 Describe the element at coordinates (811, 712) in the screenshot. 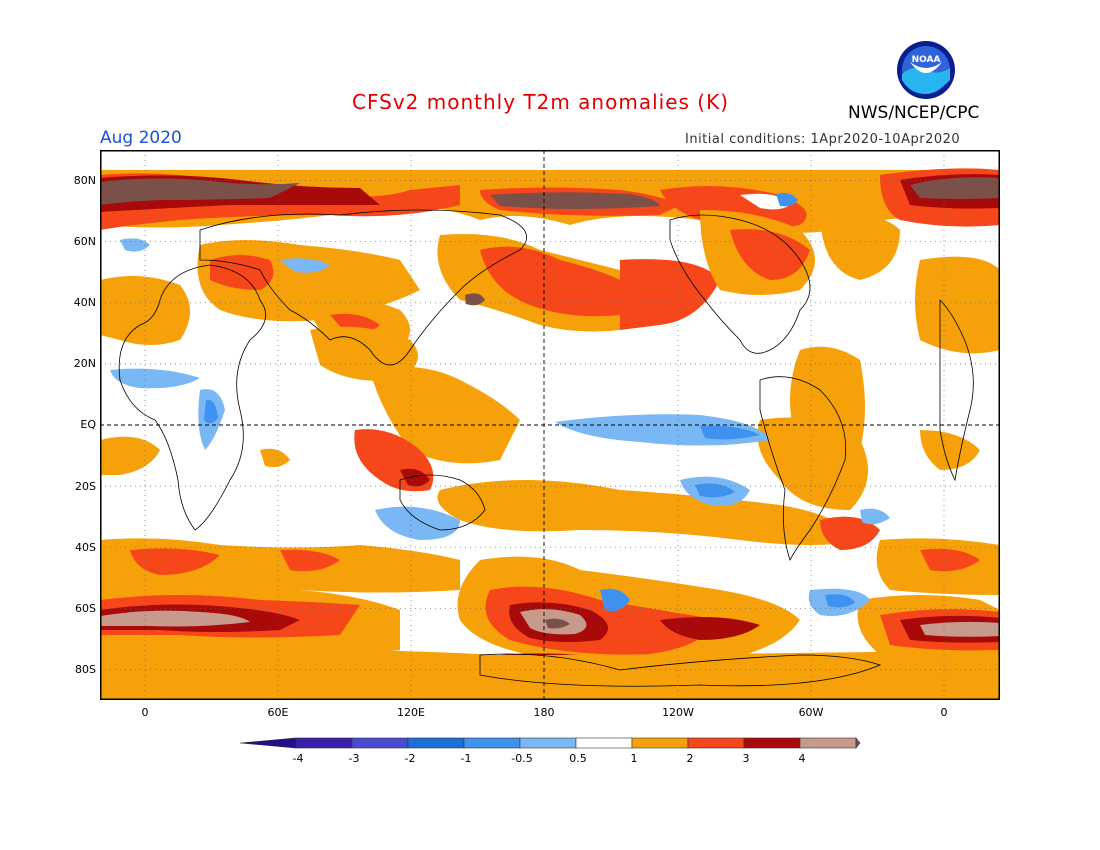

I see `lon-label: 60W` at that location.